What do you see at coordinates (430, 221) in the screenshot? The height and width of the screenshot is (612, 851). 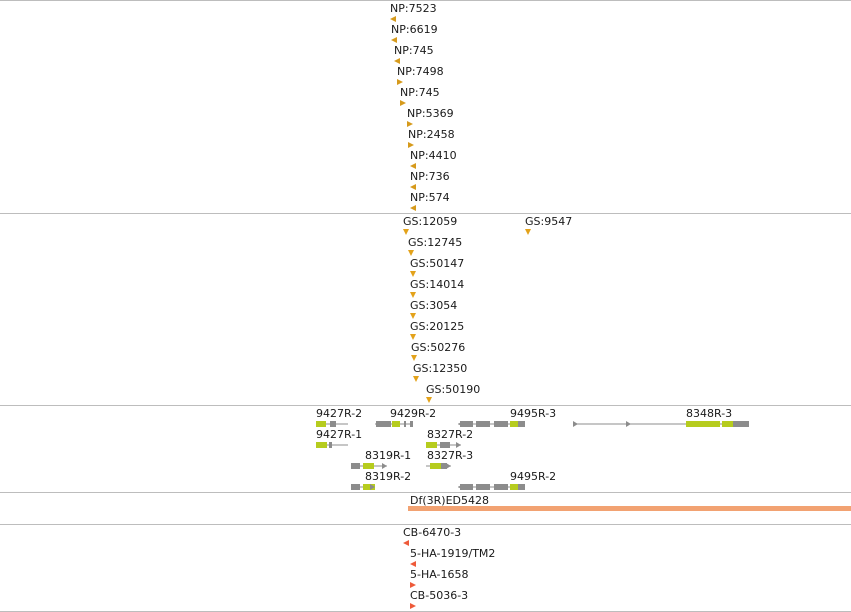 I see `gs-insertion-label: GS:12059` at bounding box center [430, 221].